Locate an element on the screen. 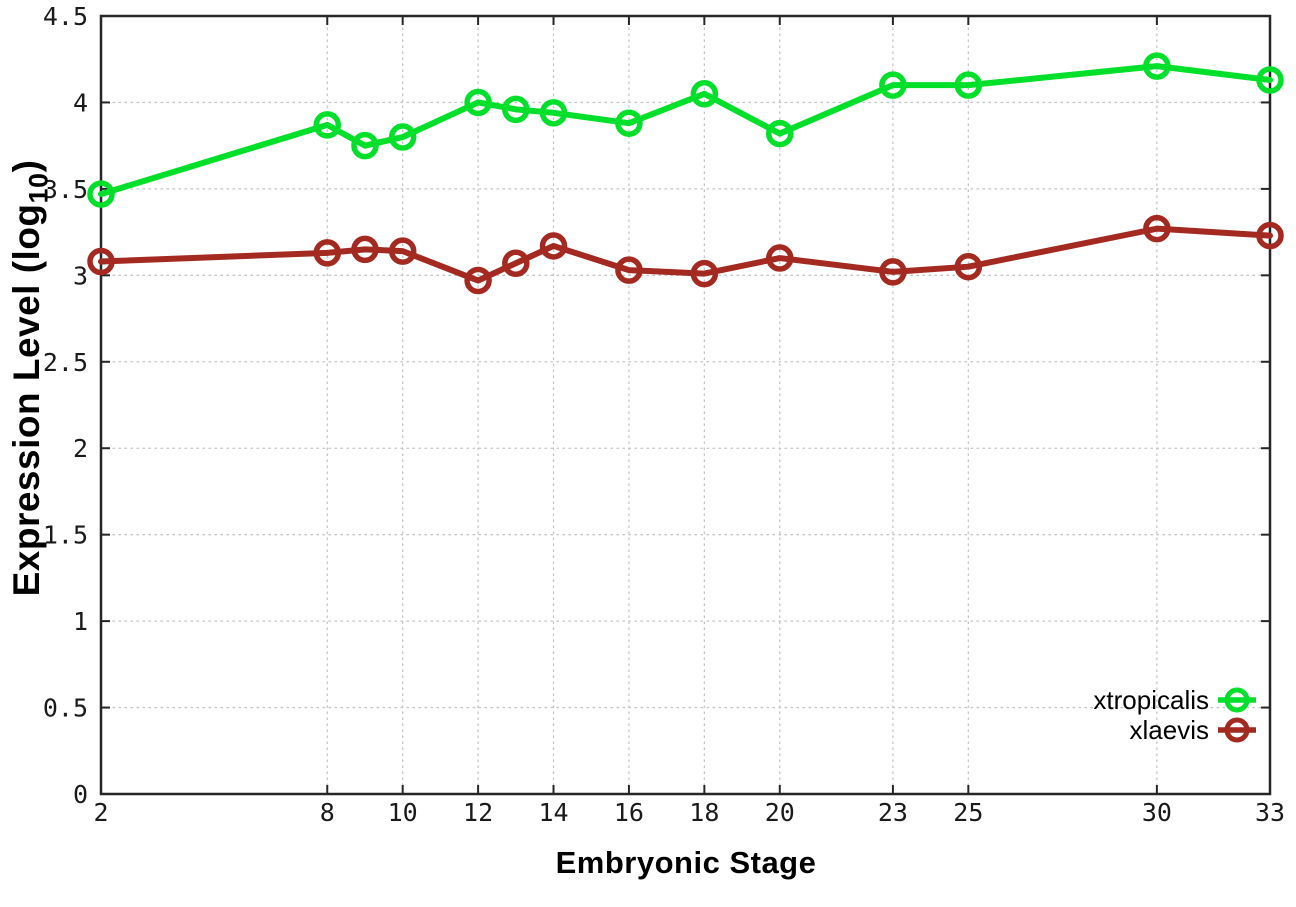 The width and height of the screenshot is (1296, 907). svg-text: 1 is located at coordinates (80, 621).